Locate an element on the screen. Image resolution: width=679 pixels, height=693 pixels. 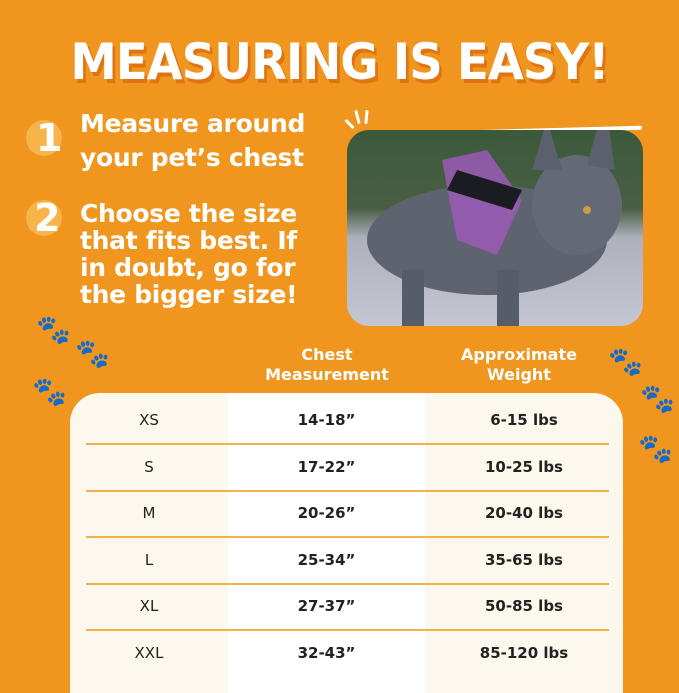
cell-chest: 25-34” is located at coordinates (326, 559).